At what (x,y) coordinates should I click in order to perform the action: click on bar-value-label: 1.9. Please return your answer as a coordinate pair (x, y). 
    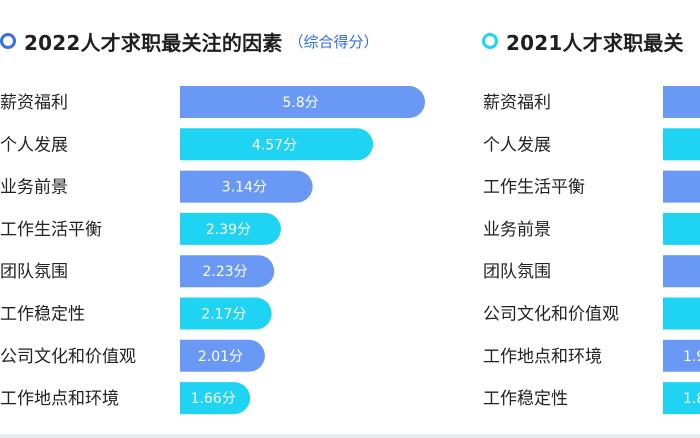
    Looking at the image, I should click on (691, 357).